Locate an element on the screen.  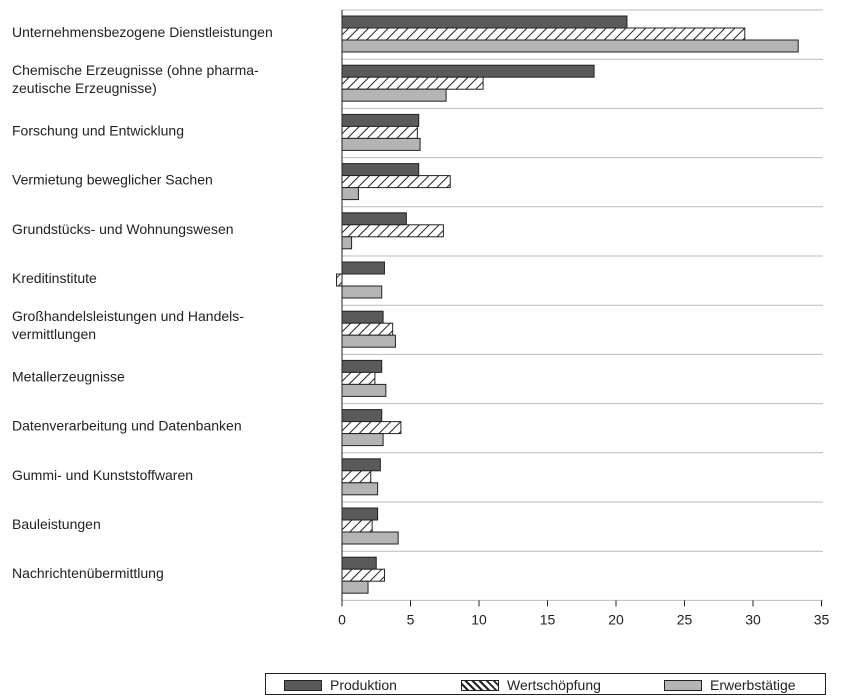
x-tick-label: 10 is located at coordinates (479, 619).